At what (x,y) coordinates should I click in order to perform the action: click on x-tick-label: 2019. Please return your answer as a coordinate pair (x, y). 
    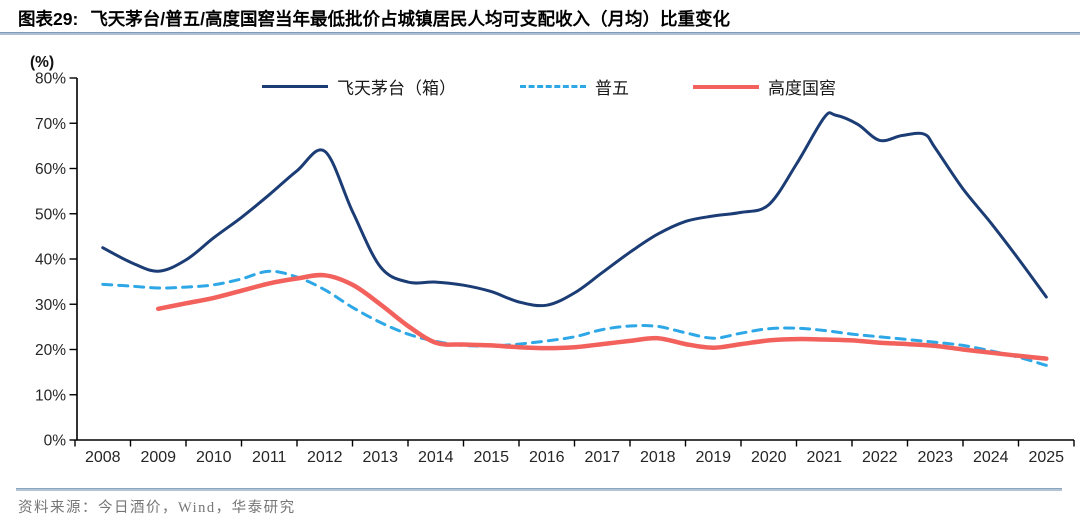
    Looking at the image, I should click on (713, 457).